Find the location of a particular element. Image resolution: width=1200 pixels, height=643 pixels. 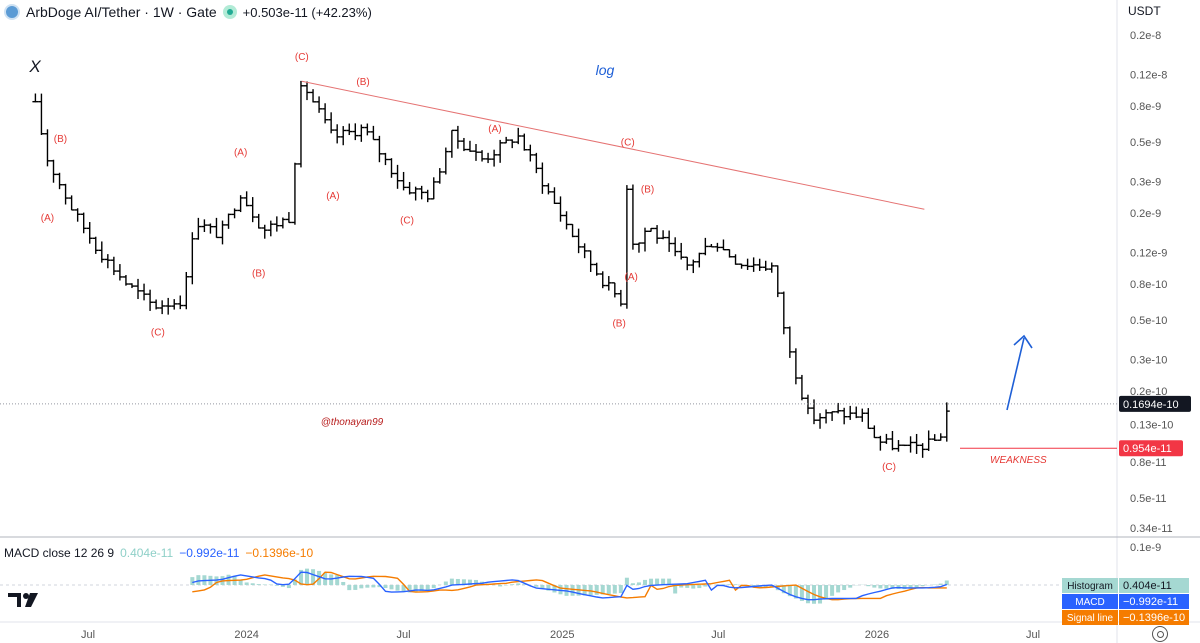

symbol-title: ArbDoge AI/Tether · 1W · Gate is located at coordinates (121, 12).